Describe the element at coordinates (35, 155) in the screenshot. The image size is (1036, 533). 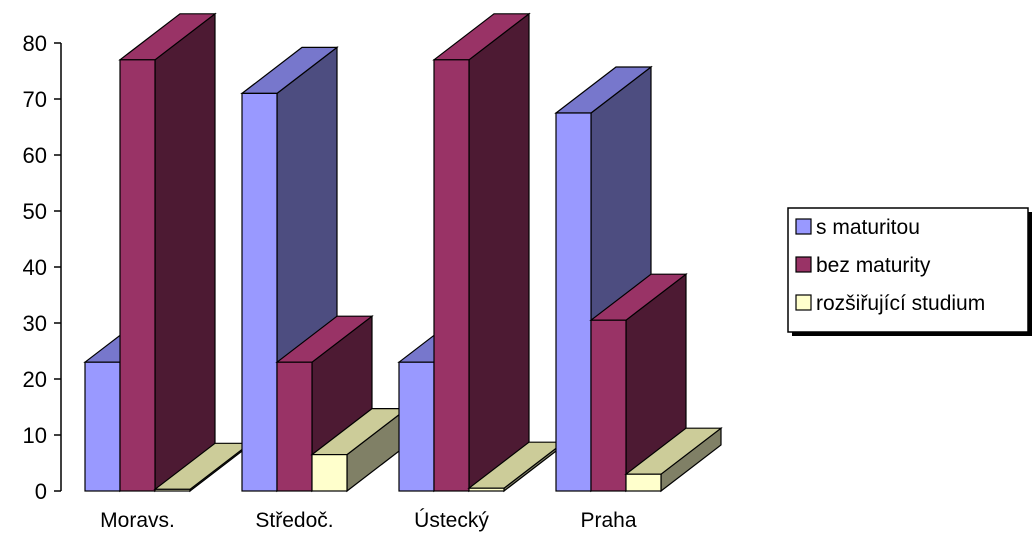
I see `y-tick-label: 60` at that location.